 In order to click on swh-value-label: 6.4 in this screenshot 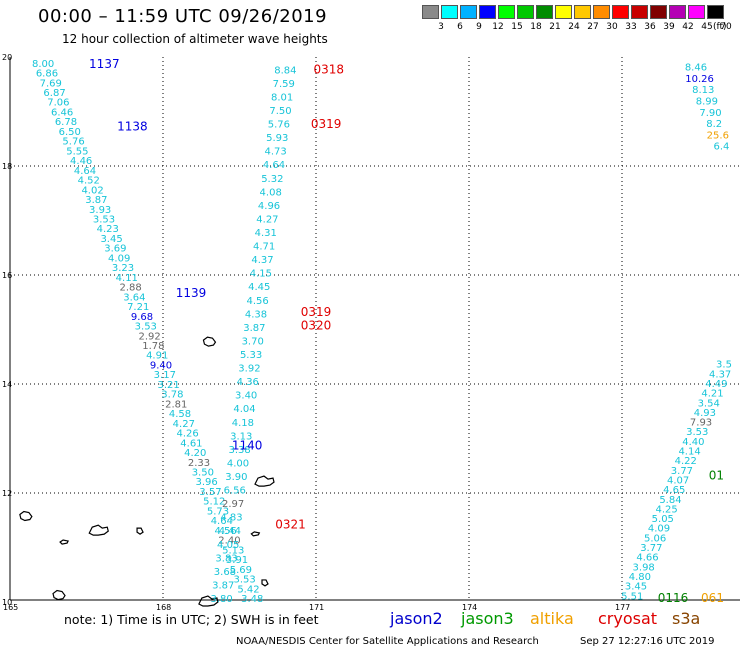, I will do `click(721, 147)`.